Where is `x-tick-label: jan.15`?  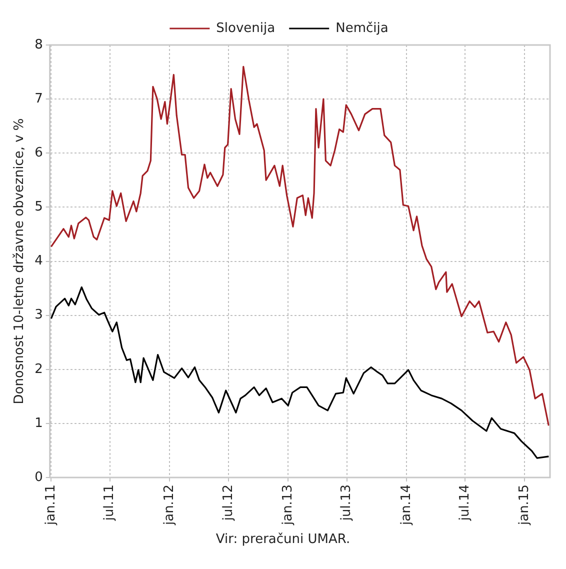
x-tick-label: jan.15 is located at coordinates (524, 505).